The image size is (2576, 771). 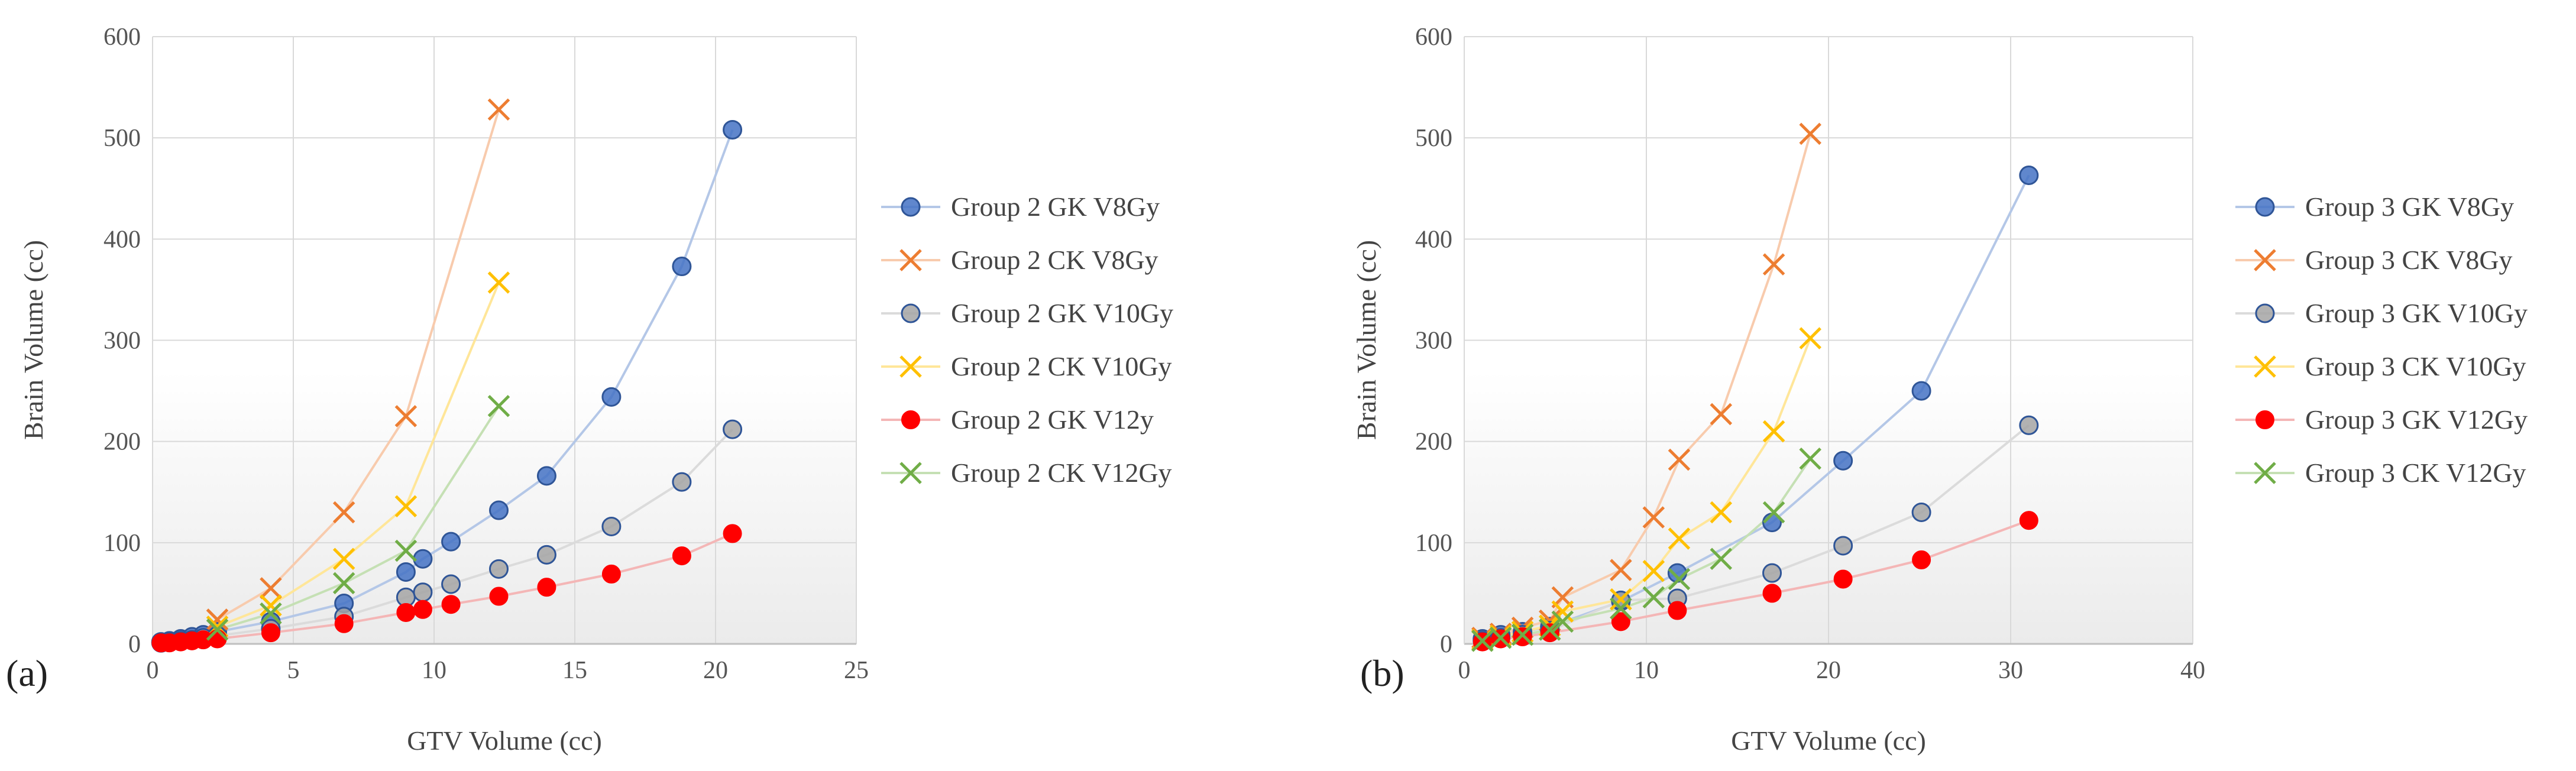 I want to click on x-axis-title: GTV Volume (cc), so click(x=1829, y=740).